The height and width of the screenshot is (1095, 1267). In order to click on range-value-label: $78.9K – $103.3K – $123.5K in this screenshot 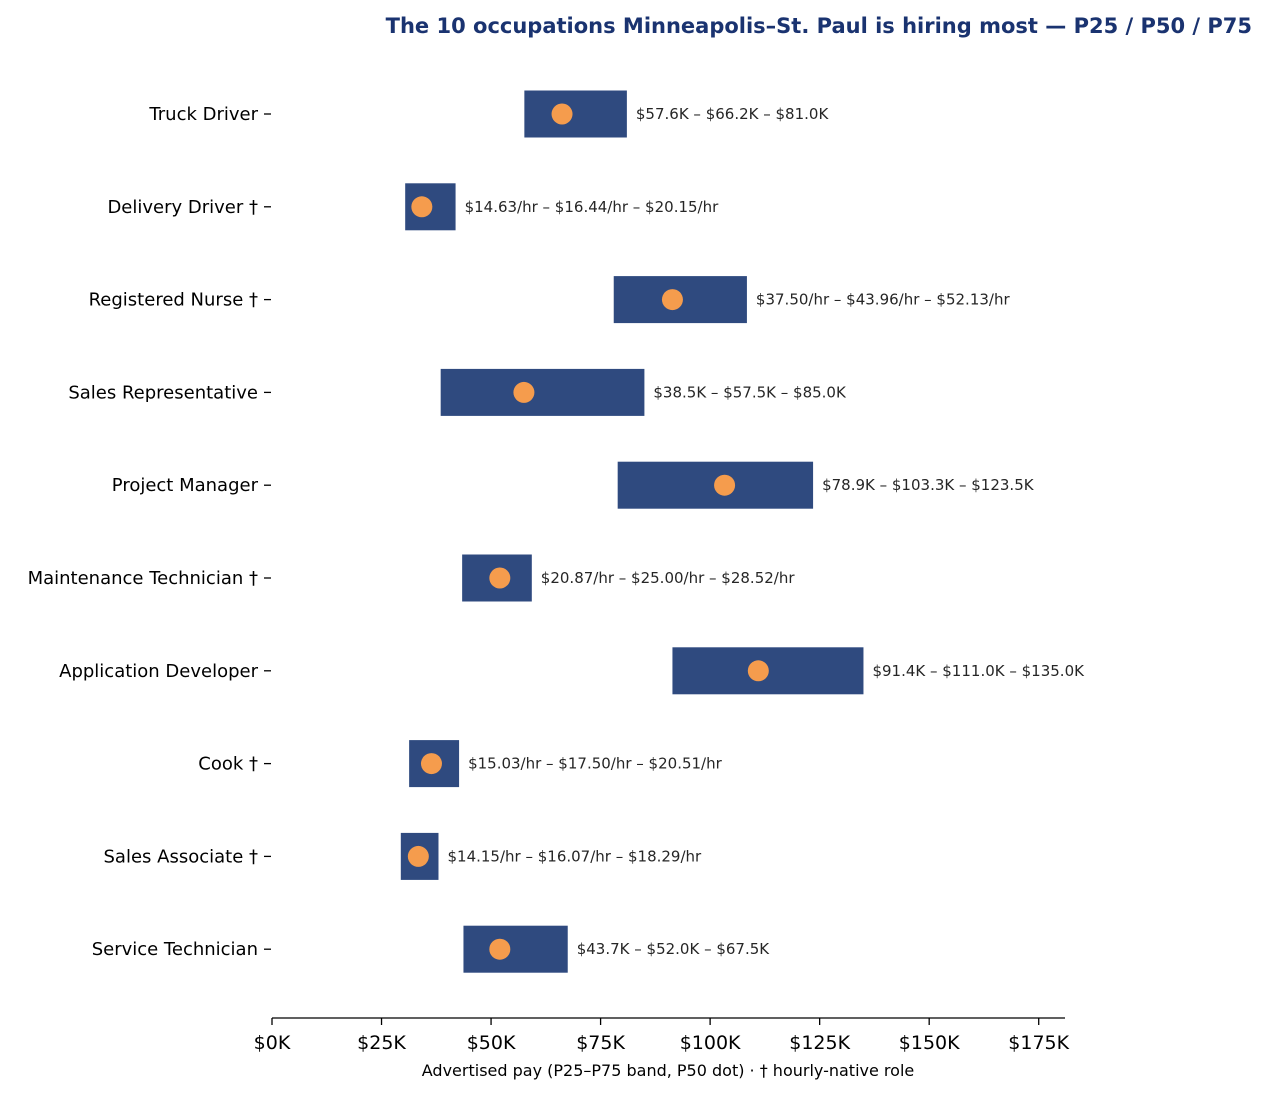, I will do `click(928, 485)`.